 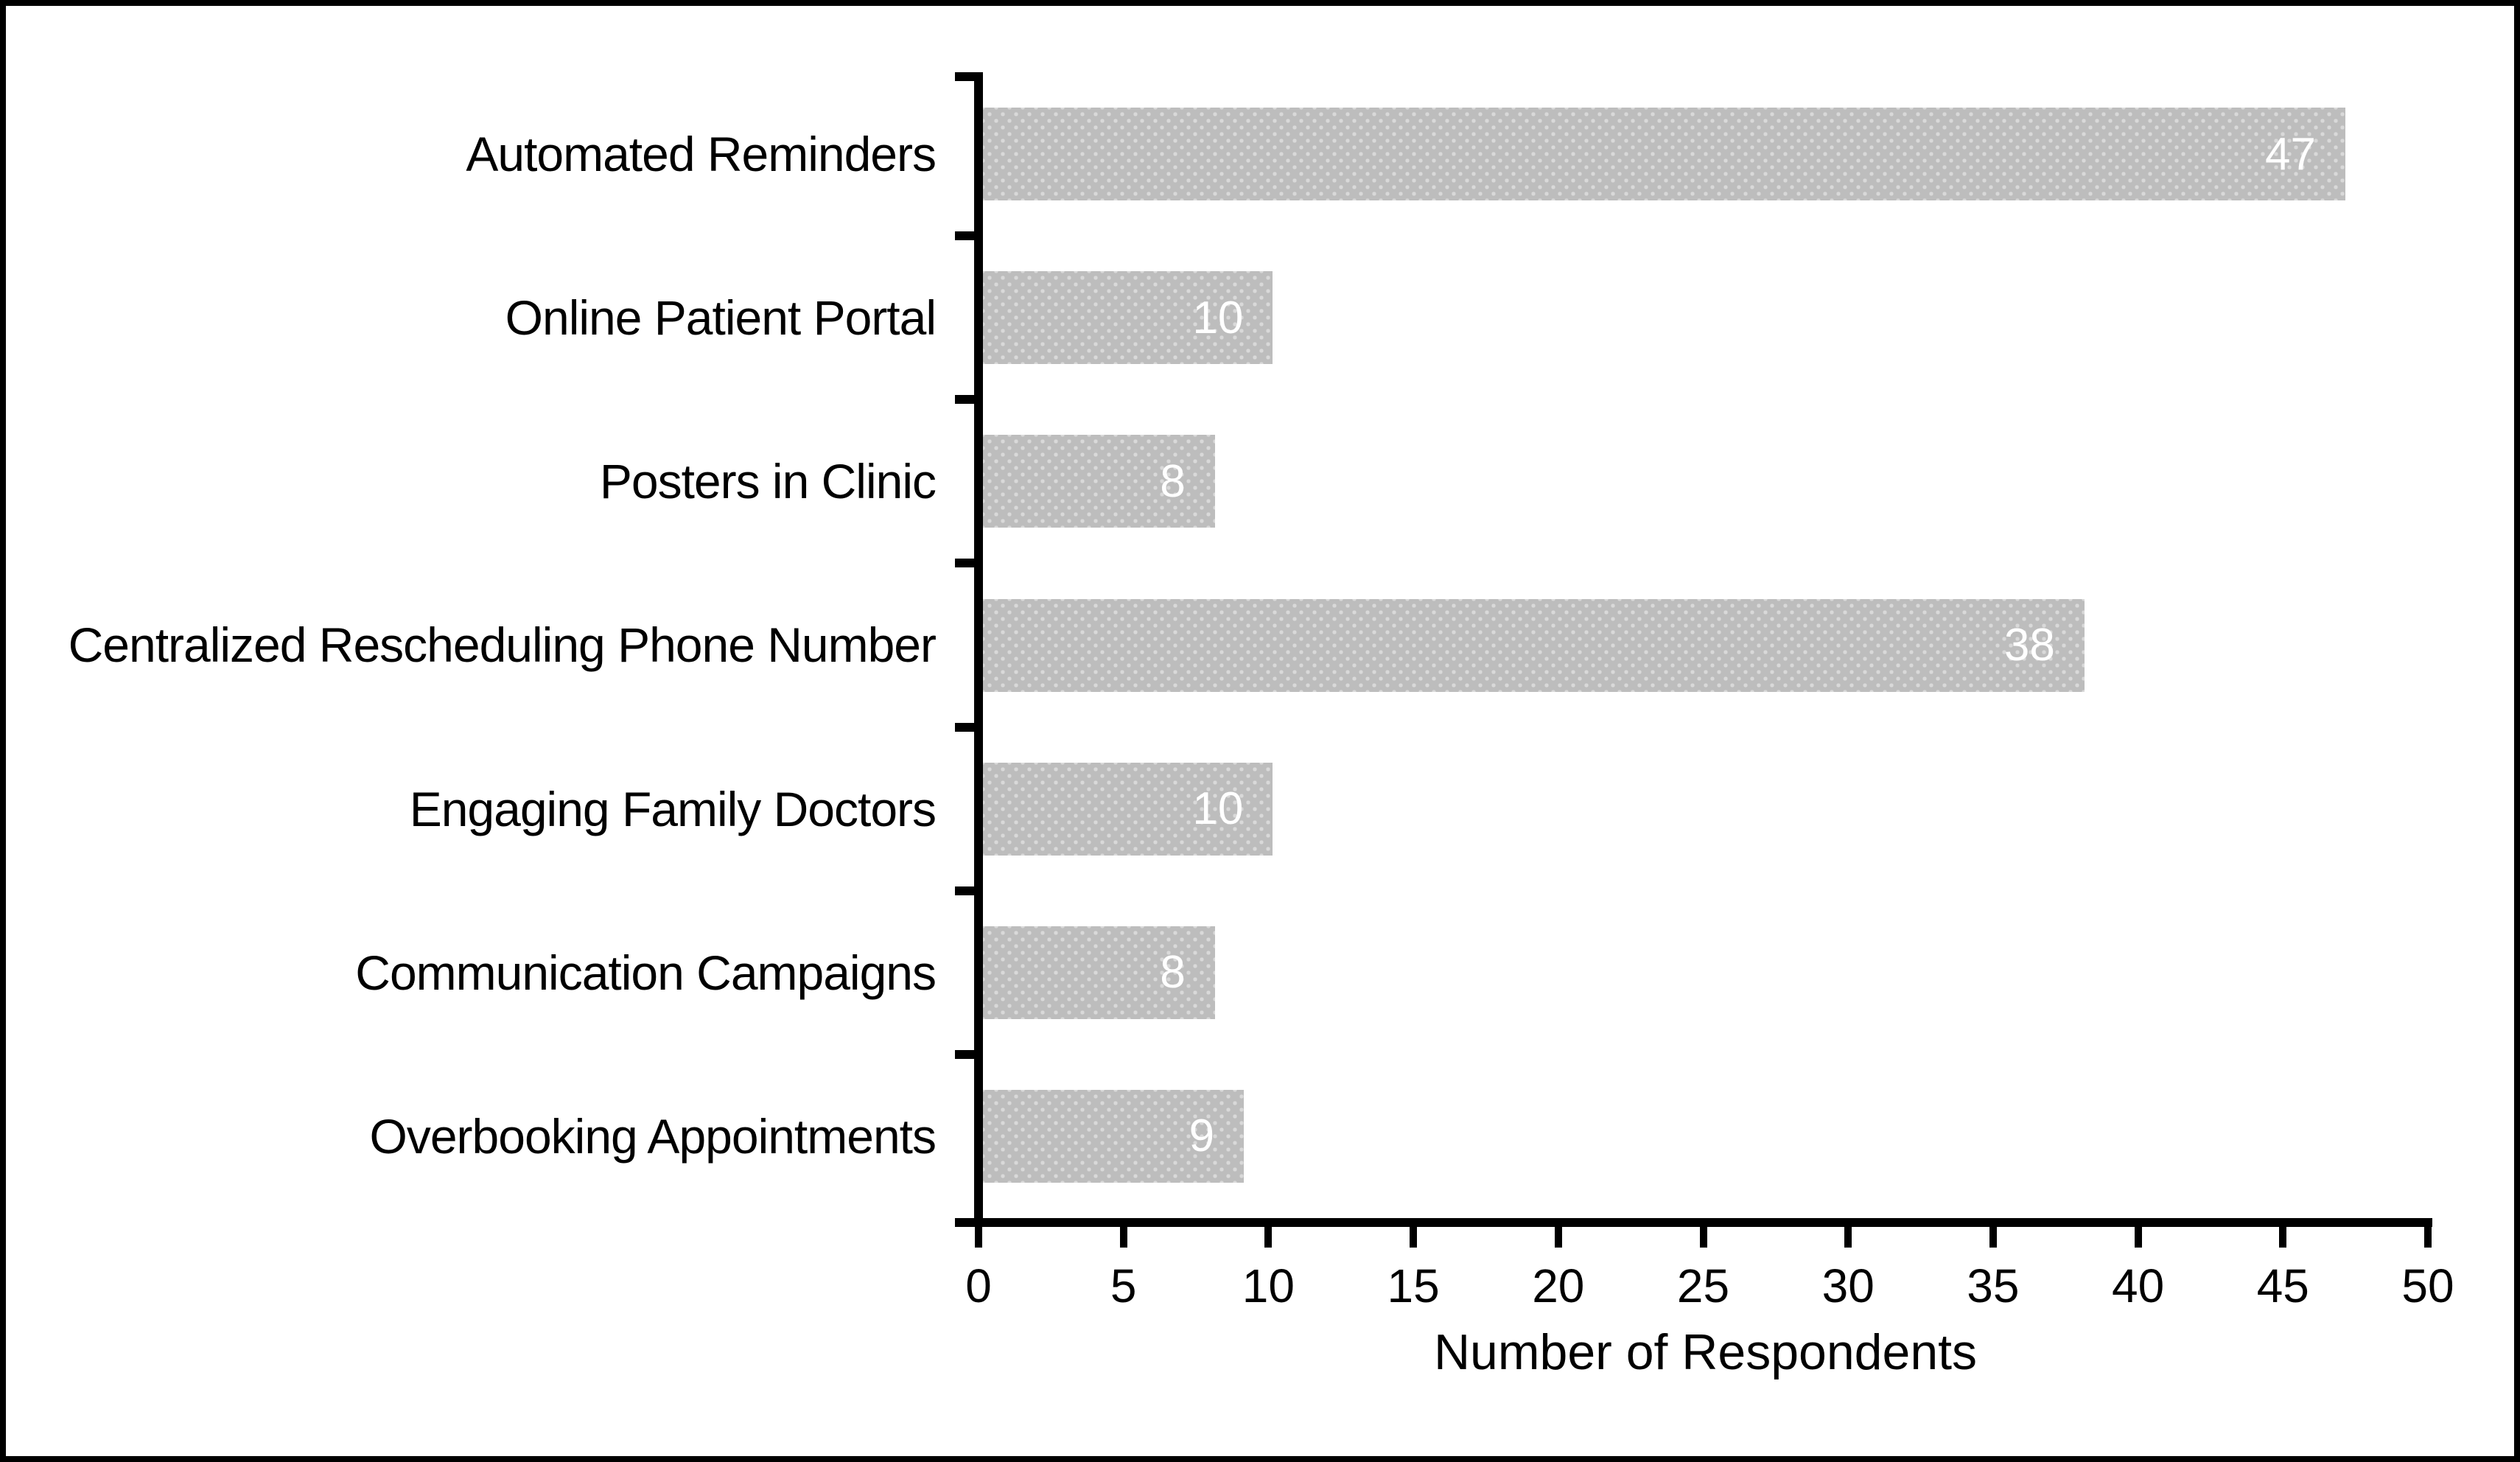 I want to click on bar: 9, so click(x=1114, y=1136).